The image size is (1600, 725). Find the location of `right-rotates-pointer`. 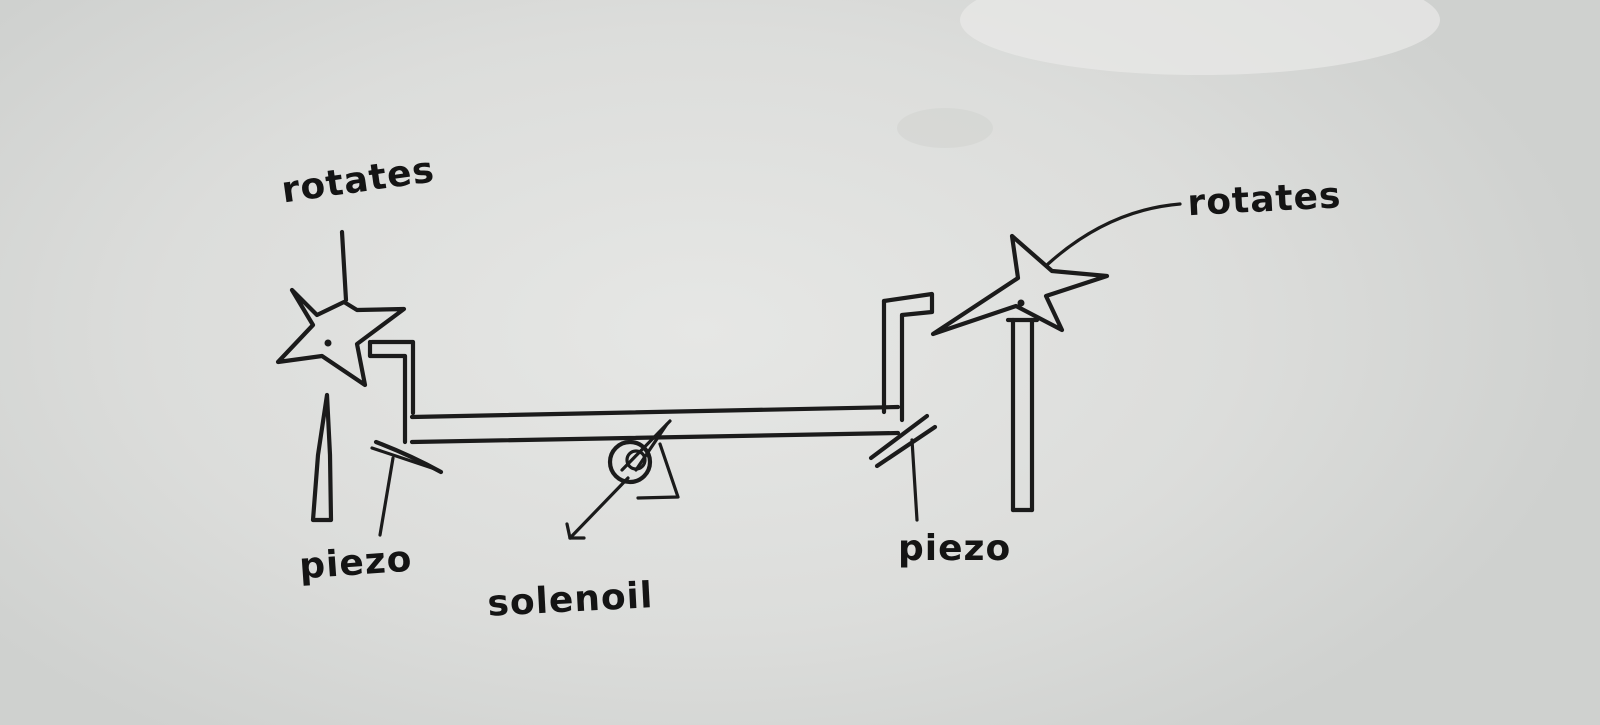

right-rotates-pointer is located at coordinates (1114, 234).